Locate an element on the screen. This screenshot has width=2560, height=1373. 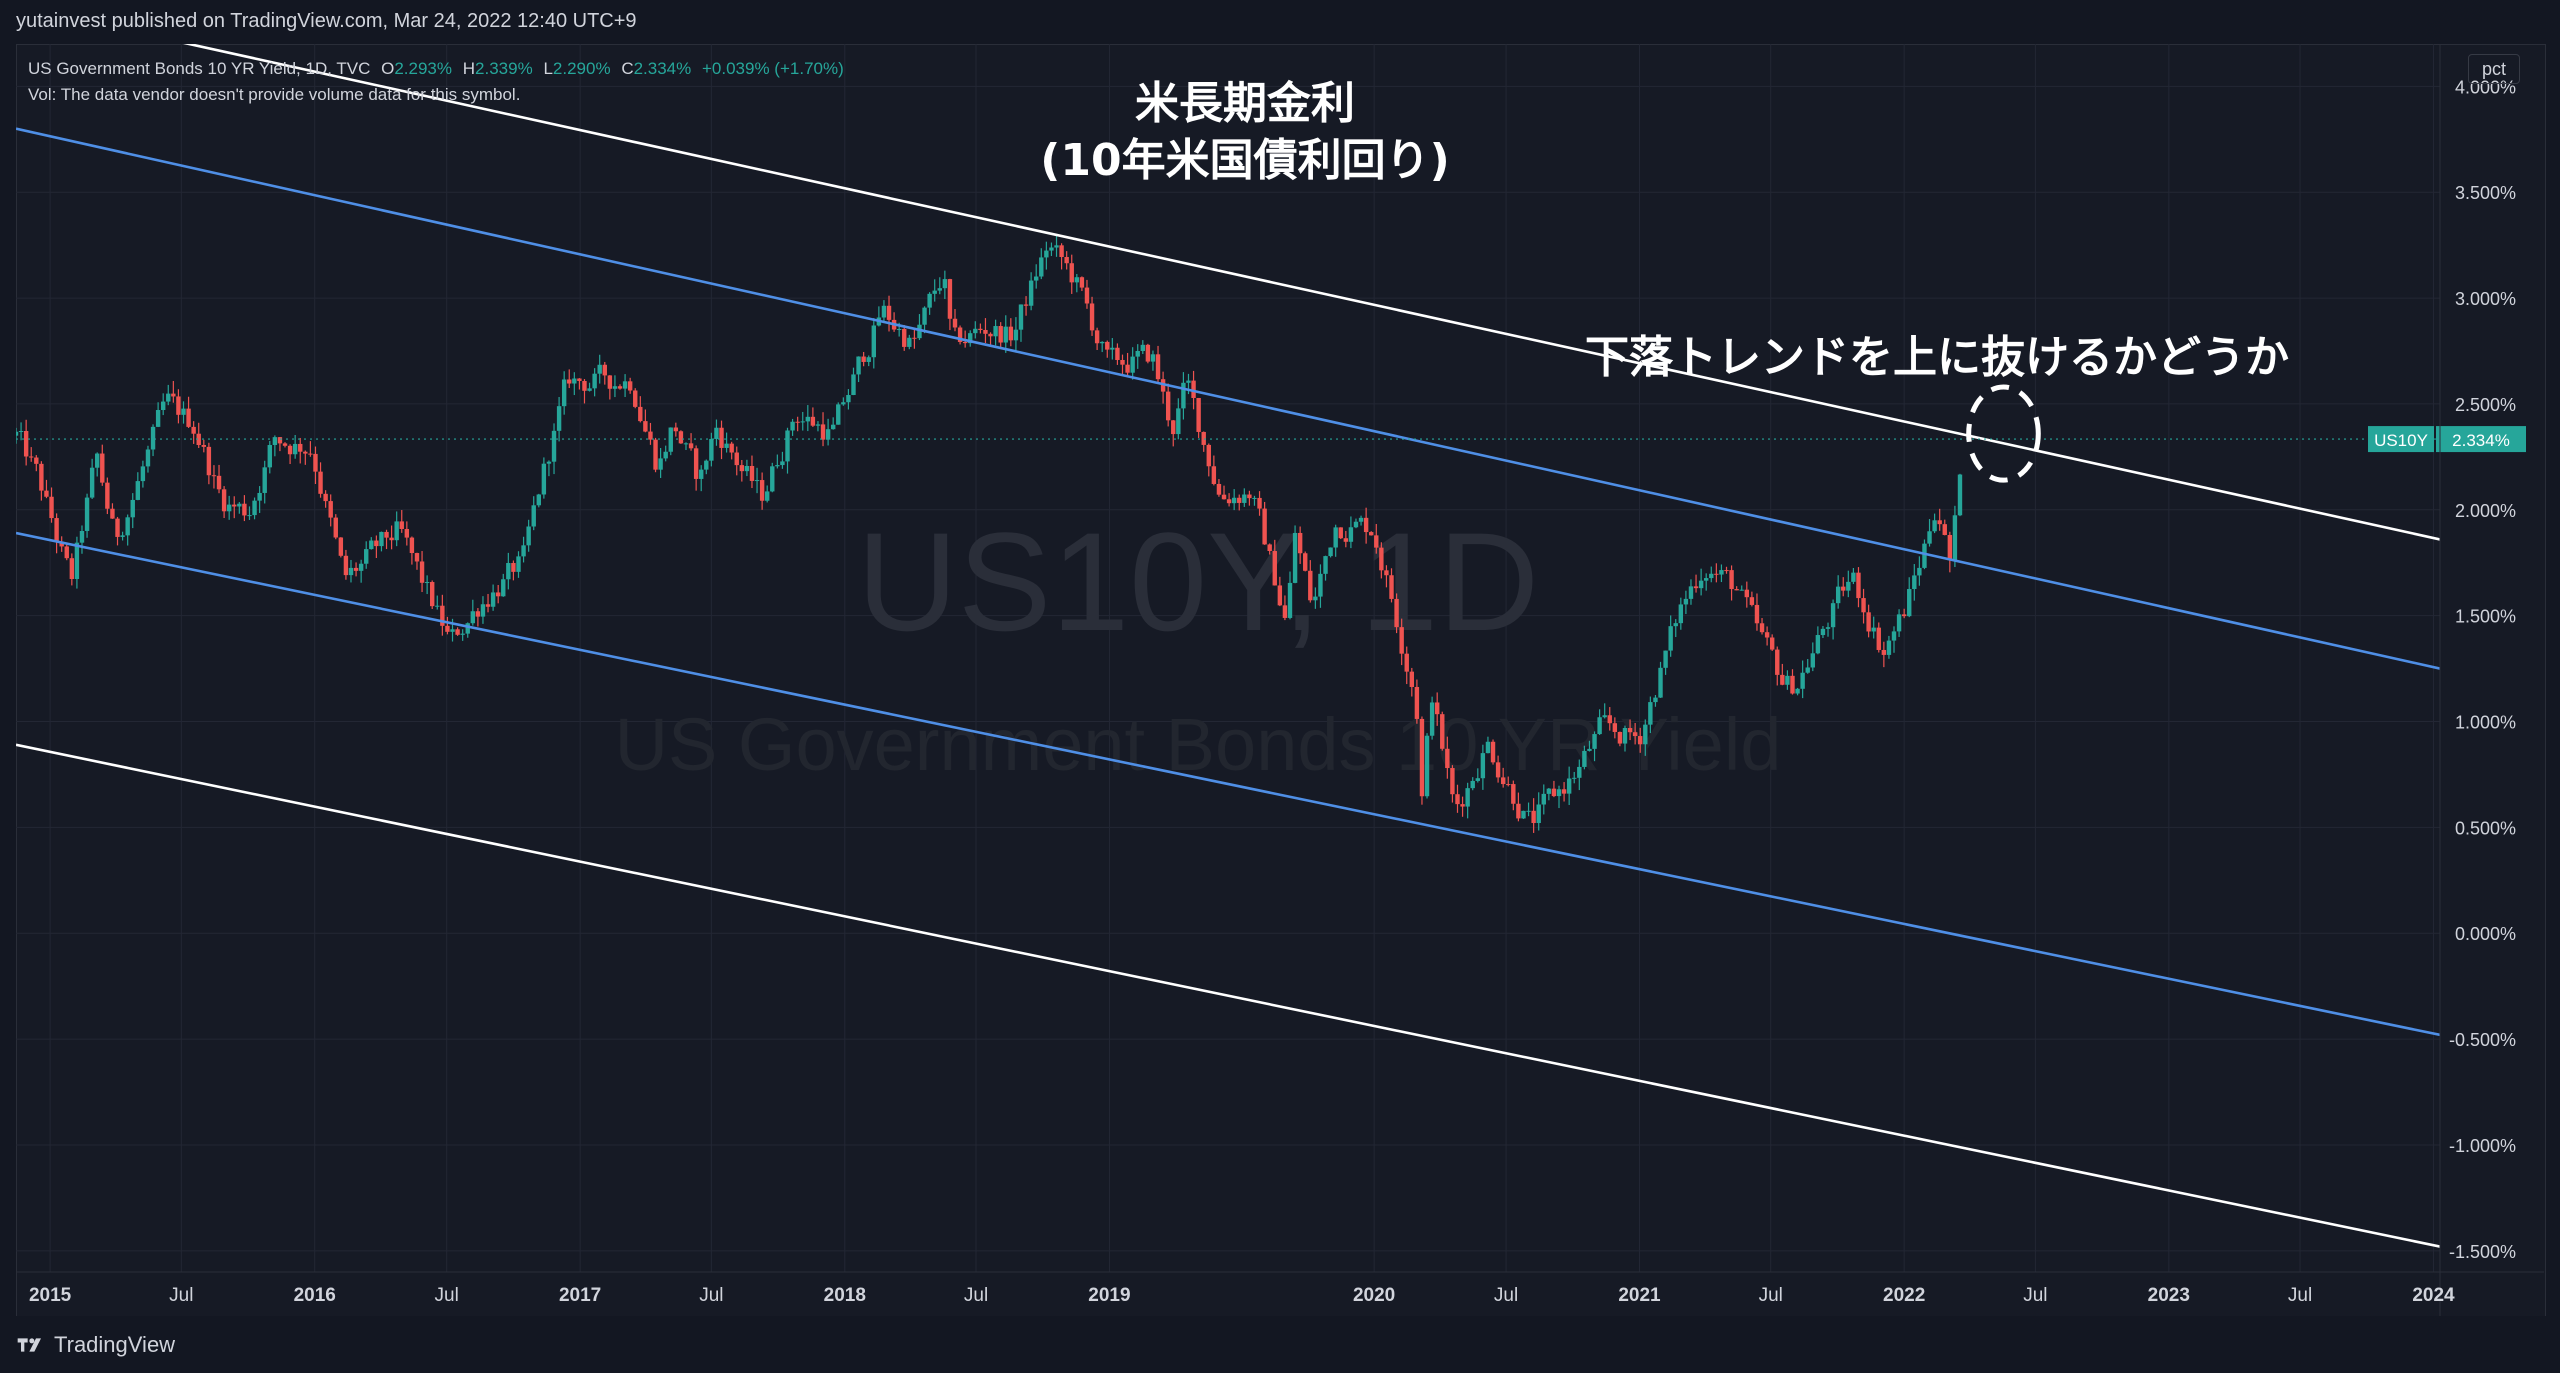
x-tick-label: 2018 is located at coordinates (845, 1295).